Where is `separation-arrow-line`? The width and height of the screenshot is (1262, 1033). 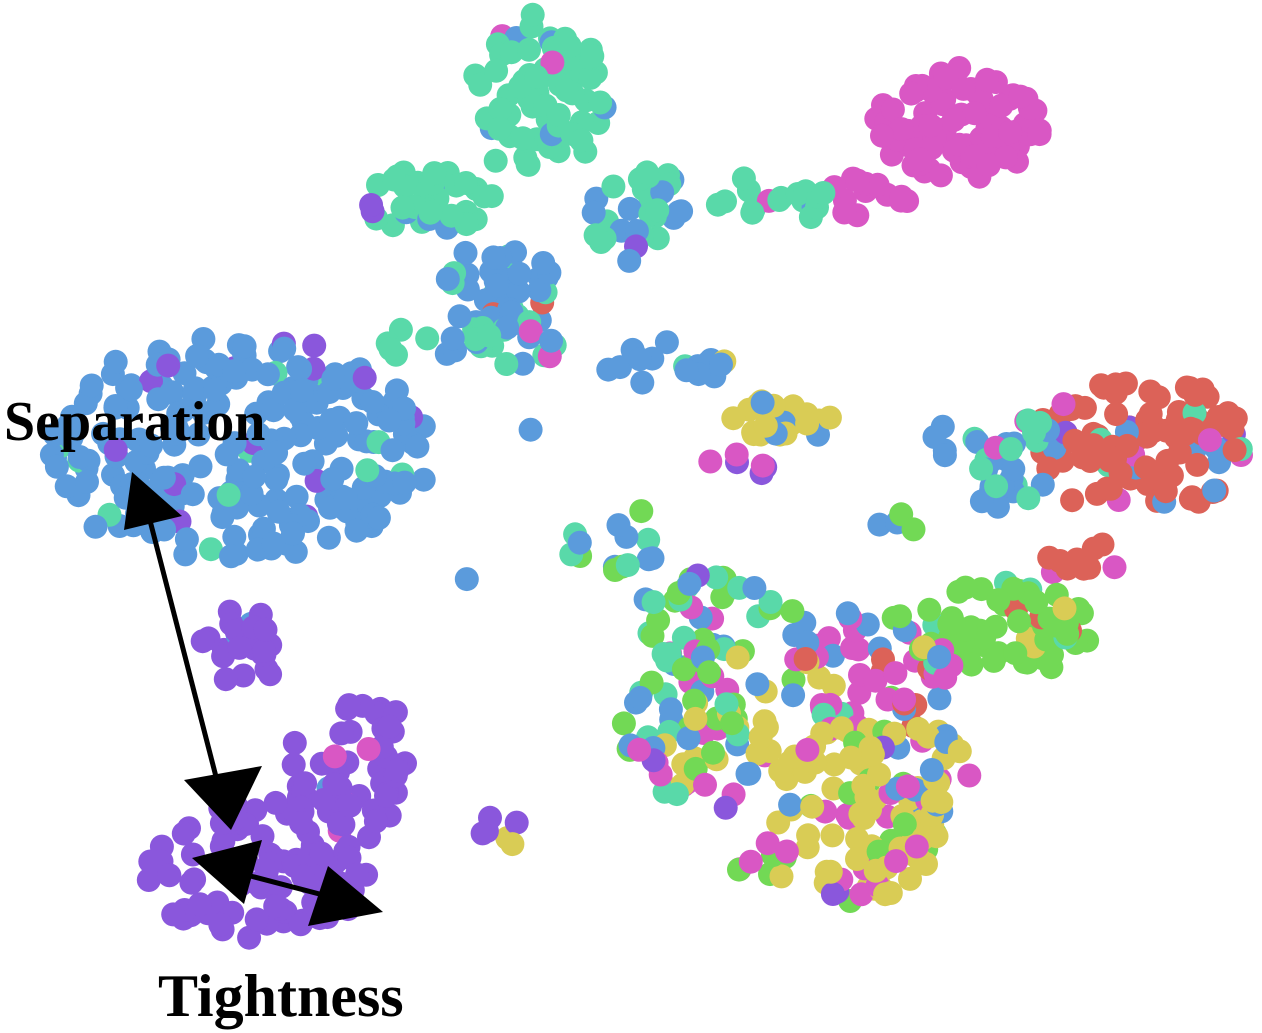
separation-arrow-line is located at coordinates (184, 652).